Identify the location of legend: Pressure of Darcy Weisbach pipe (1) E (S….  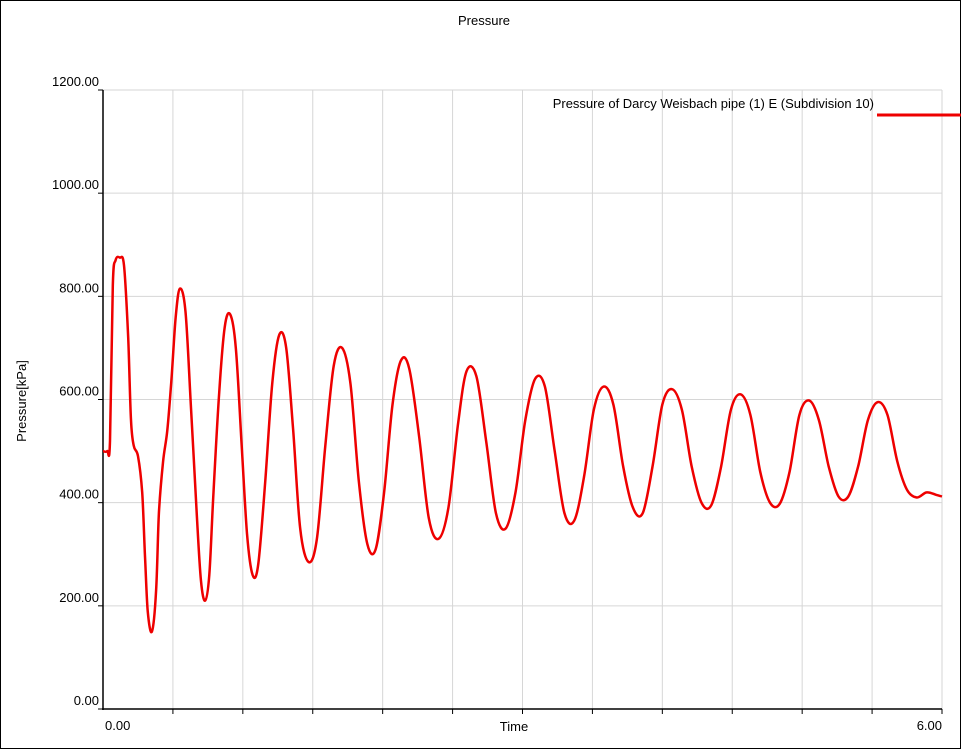
(757, 106).